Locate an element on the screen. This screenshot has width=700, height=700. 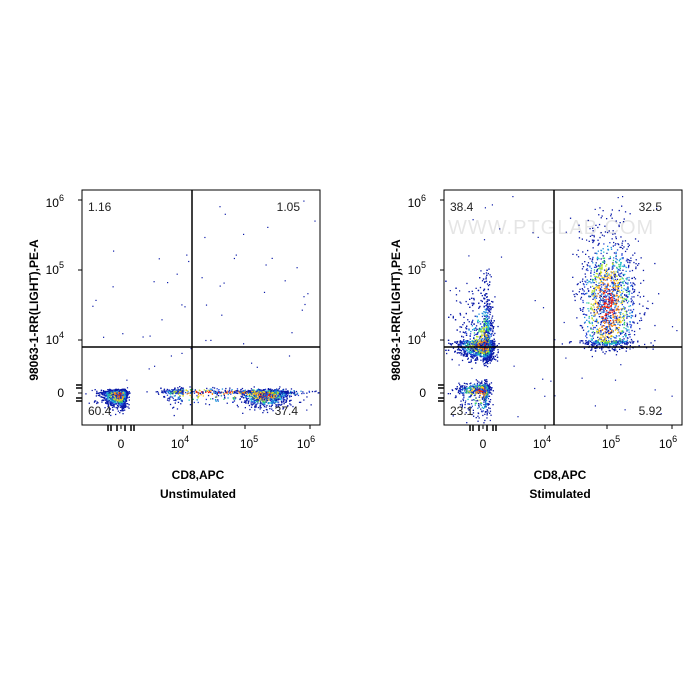
quadrant-upper-left-value: 1.16 is located at coordinates (100, 207).